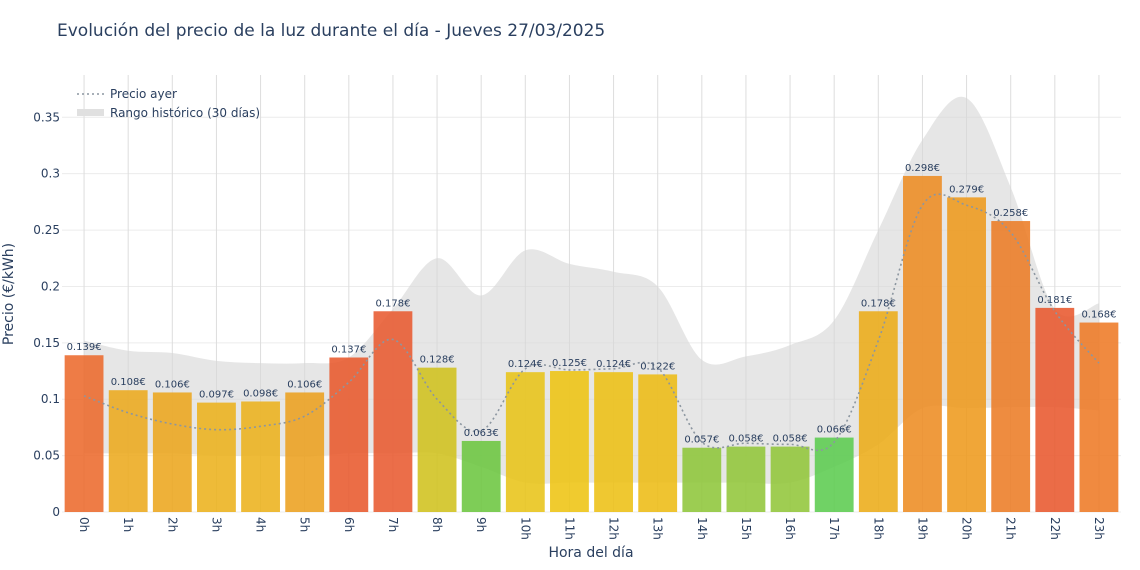  What do you see at coordinates (50, 174) in the screenshot?
I see `y-tick-label: 0.3` at bounding box center [50, 174].